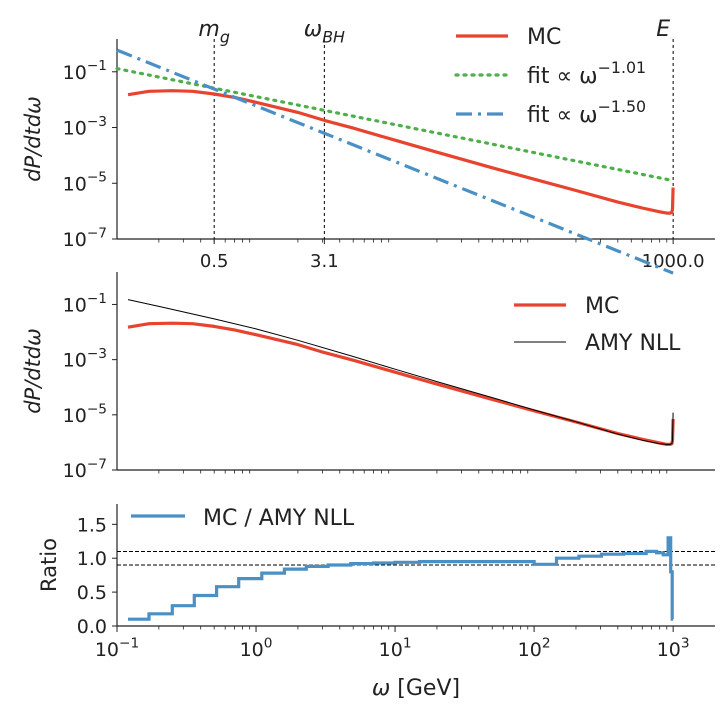 The height and width of the screenshot is (726, 726). I want to click on middle-y-tick-label: 10⁻¹, so click(85, 304).